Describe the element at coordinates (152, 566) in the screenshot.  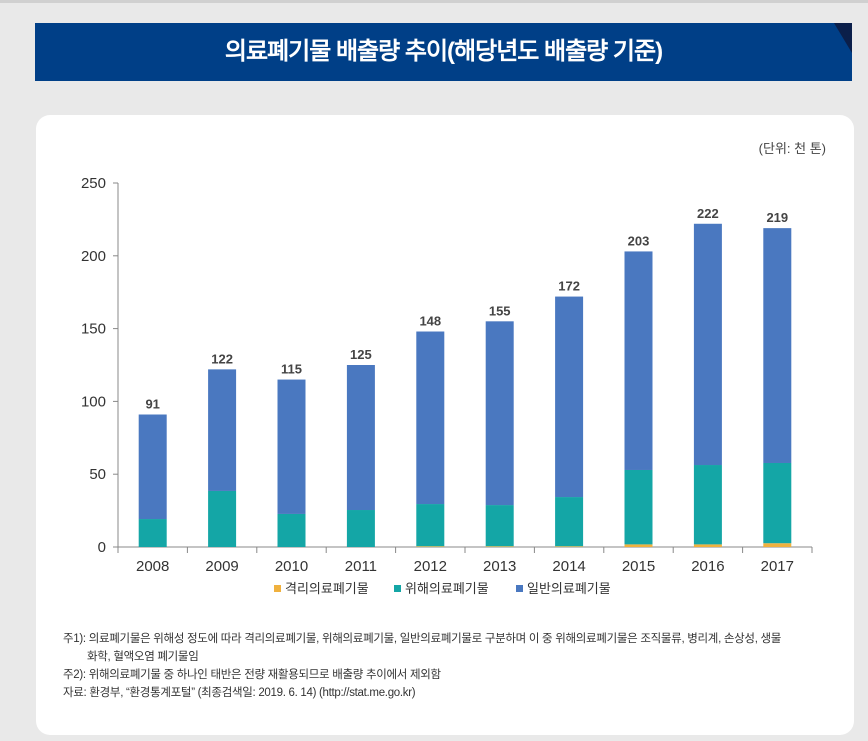
I see `x-tick-label: 2008` at that location.